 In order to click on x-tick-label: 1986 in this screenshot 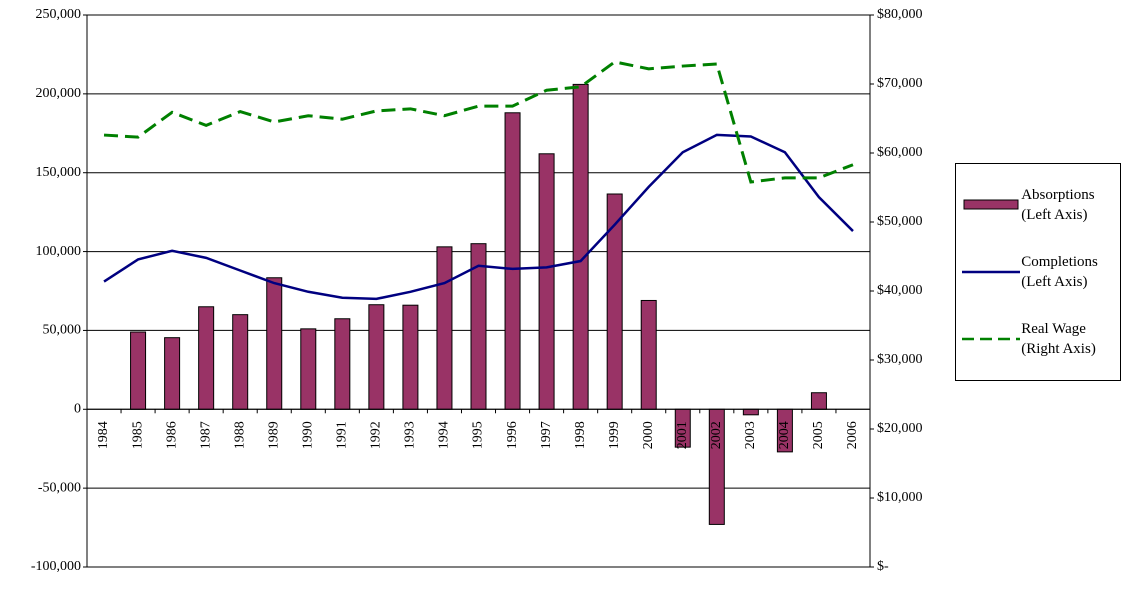, I will do `click(171, 435)`.